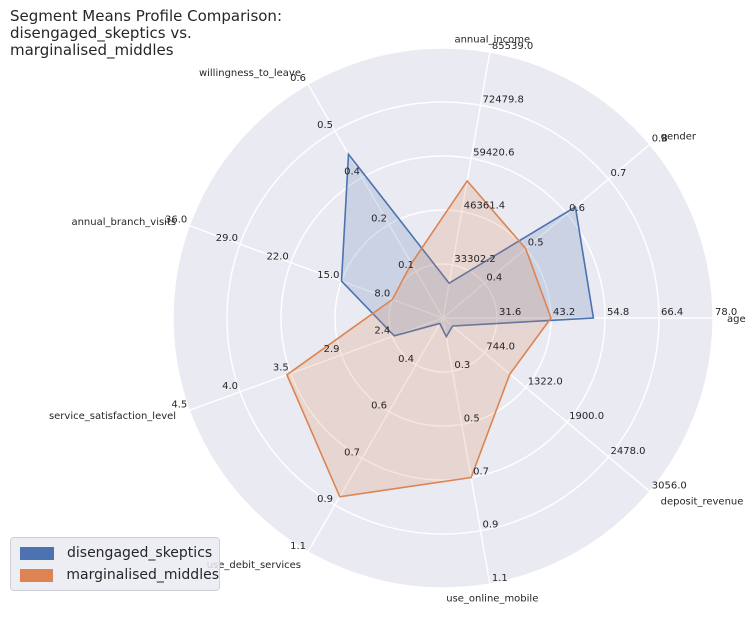  I want to click on tick-label-age-1: 31.6, so click(510, 312).